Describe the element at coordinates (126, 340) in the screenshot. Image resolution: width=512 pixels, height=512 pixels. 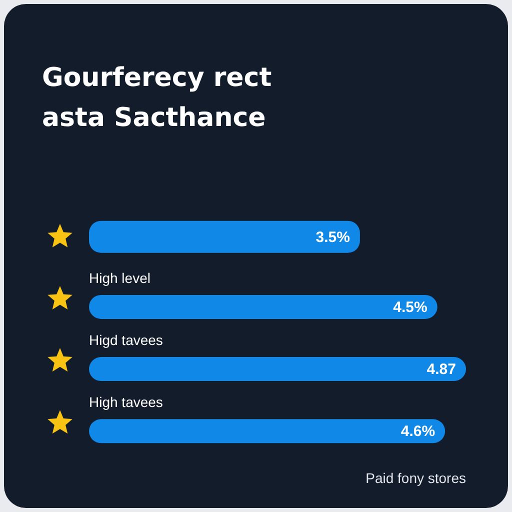
I see `y-tick-label: Higd tavees` at that location.